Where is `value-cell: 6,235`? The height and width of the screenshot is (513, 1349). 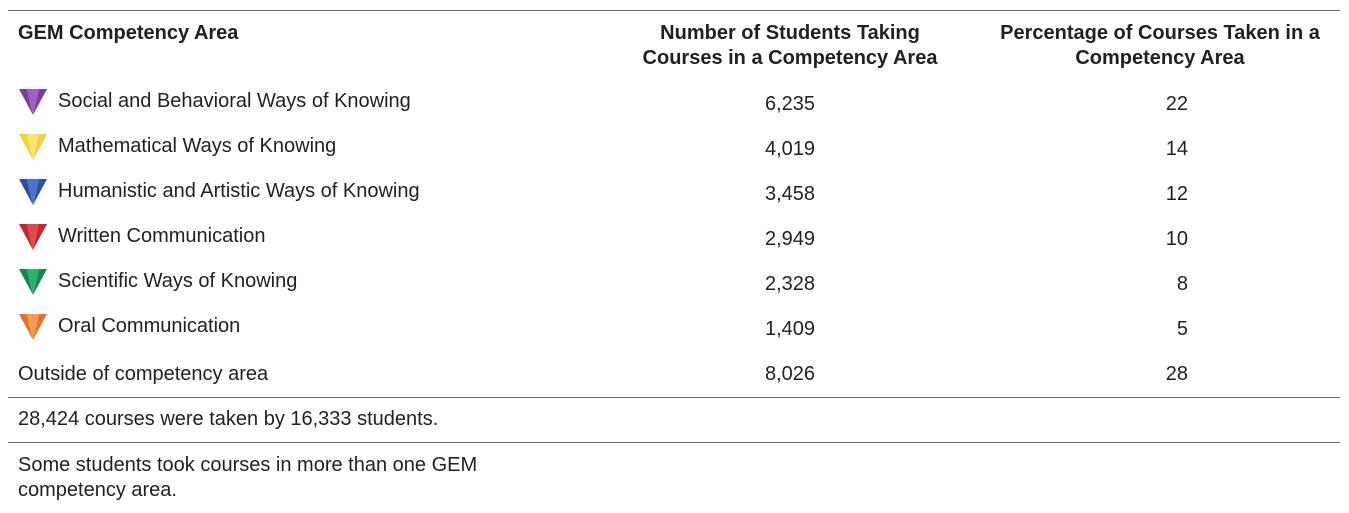
value-cell: 6,235 is located at coordinates (790, 104).